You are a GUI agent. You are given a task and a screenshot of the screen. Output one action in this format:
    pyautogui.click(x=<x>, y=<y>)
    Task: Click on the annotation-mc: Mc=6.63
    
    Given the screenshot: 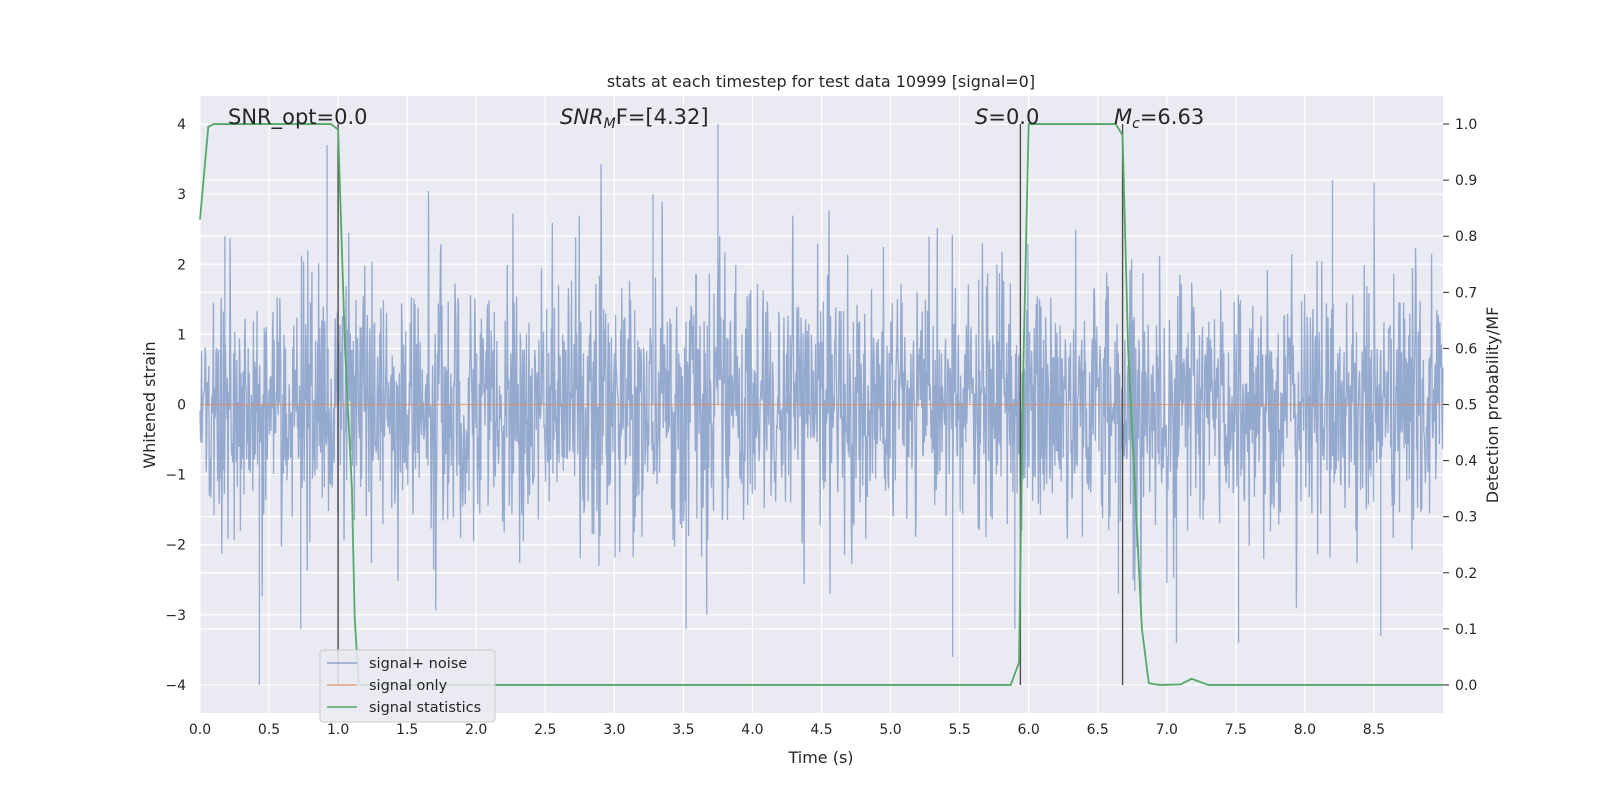 What is the action you would take?
    pyautogui.click(x=1159, y=118)
    